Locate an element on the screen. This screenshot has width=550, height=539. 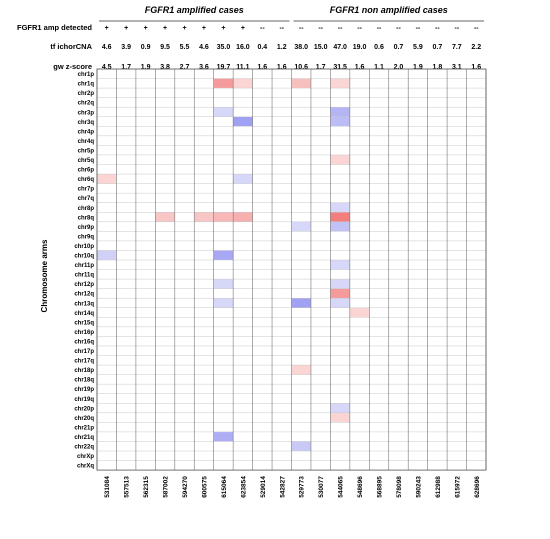
sample-label: 548696 is located at coordinates (360, 487).